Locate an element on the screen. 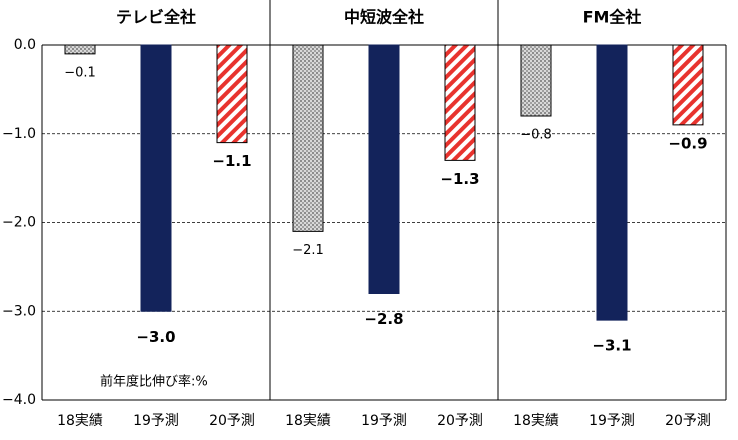 The height and width of the screenshot is (440, 738). y-tick-label: −3.0 is located at coordinates (19, 311).